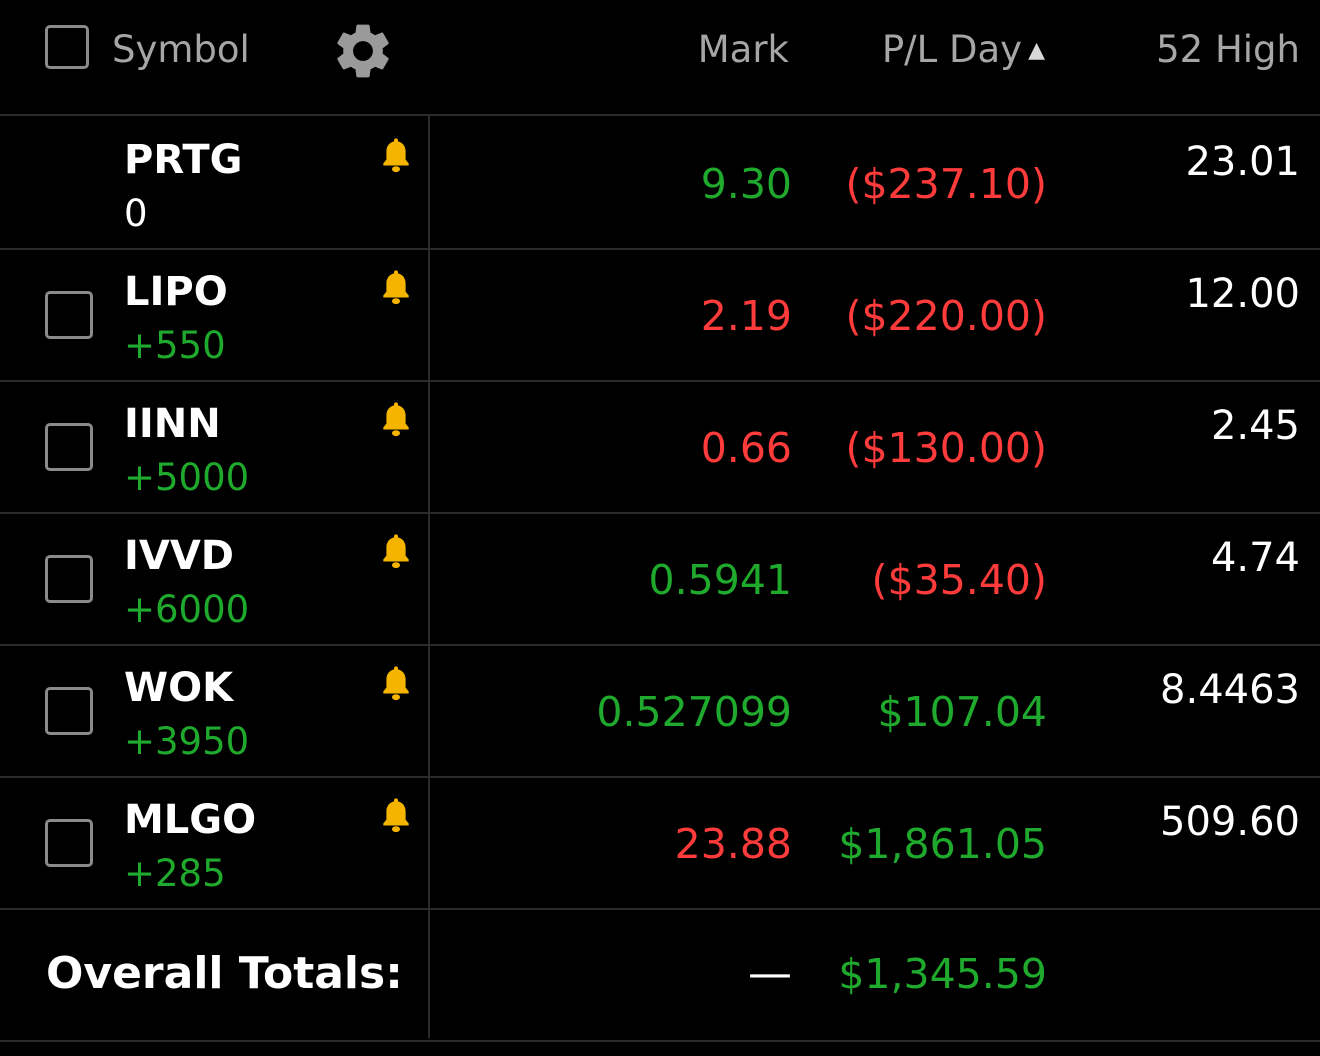  What do you see at coordinates (959, 580) in the screenshot?
I see `pl-day-value: ($35.40)` at bounding box center [959, 580].